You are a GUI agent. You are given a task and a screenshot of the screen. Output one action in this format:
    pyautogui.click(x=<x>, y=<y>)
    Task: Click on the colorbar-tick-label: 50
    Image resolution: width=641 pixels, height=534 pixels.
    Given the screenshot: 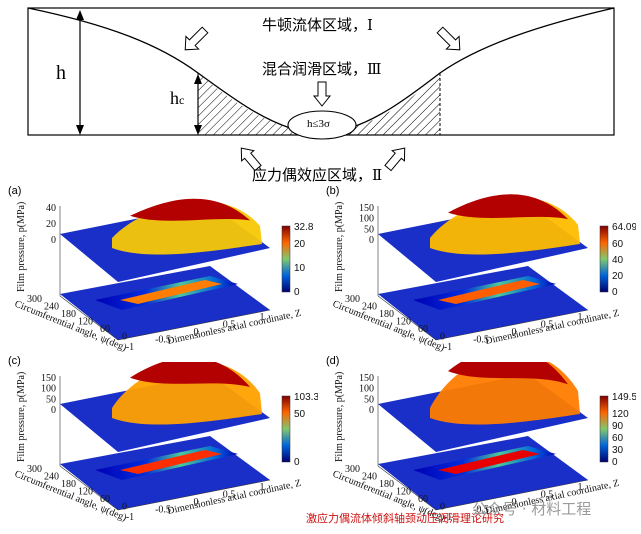 What is the action you would take?
    pyautogui.click(x=300, y=414)
    